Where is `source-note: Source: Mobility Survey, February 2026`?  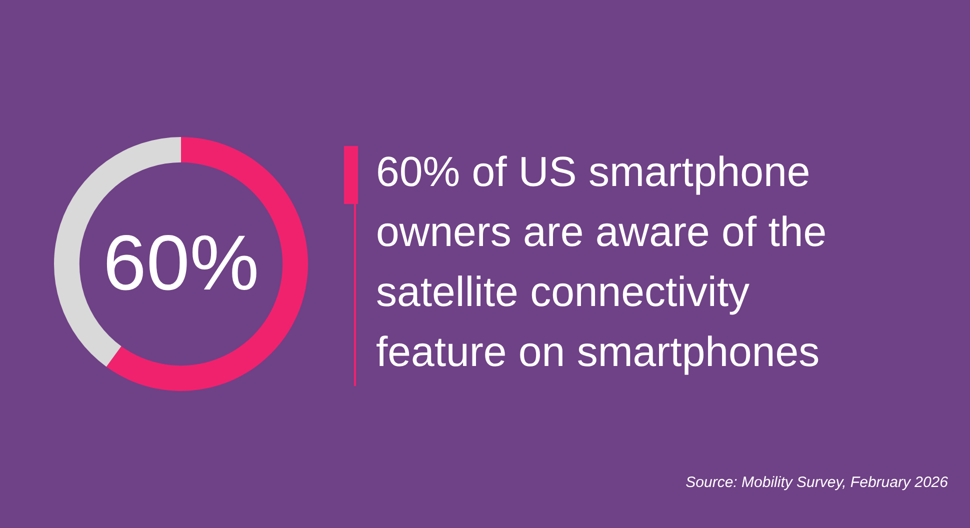 source-note: Source: Mobility Survey, February 2026 is located at coordinates (817, 482).